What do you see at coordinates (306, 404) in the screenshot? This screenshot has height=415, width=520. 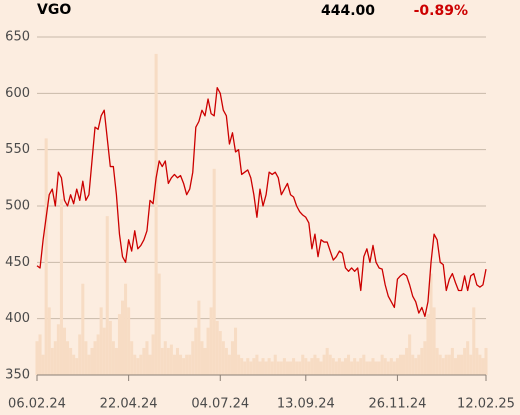 I see `x-tick-label: 13.09.24` at bounding box center [306, 404].